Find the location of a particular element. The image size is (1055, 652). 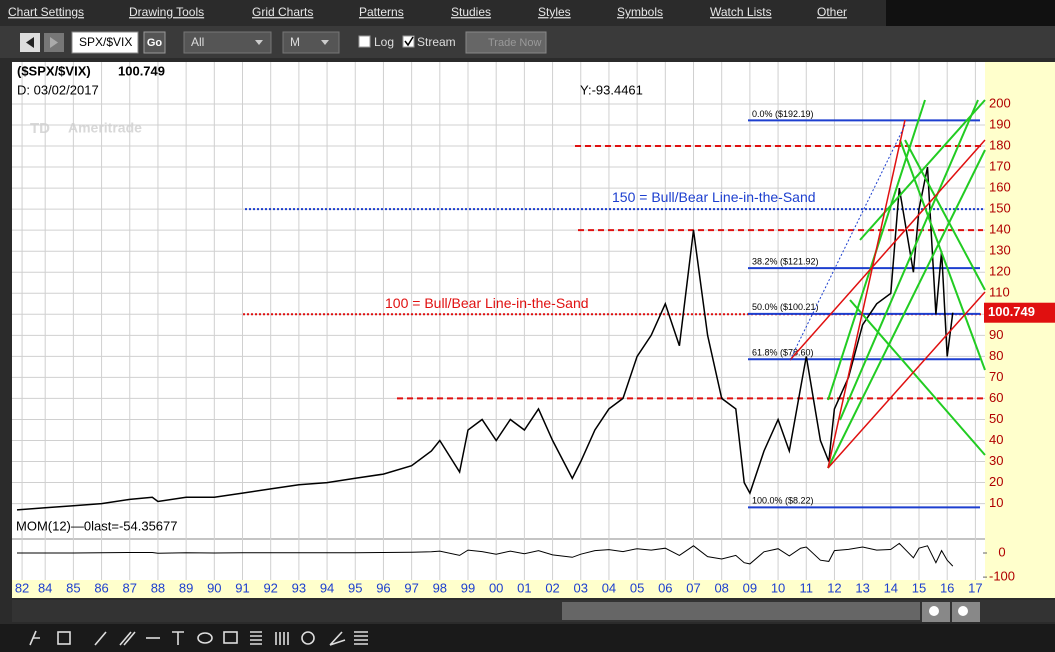

y-tick-label: 20 is located at coordinates (996, 481).